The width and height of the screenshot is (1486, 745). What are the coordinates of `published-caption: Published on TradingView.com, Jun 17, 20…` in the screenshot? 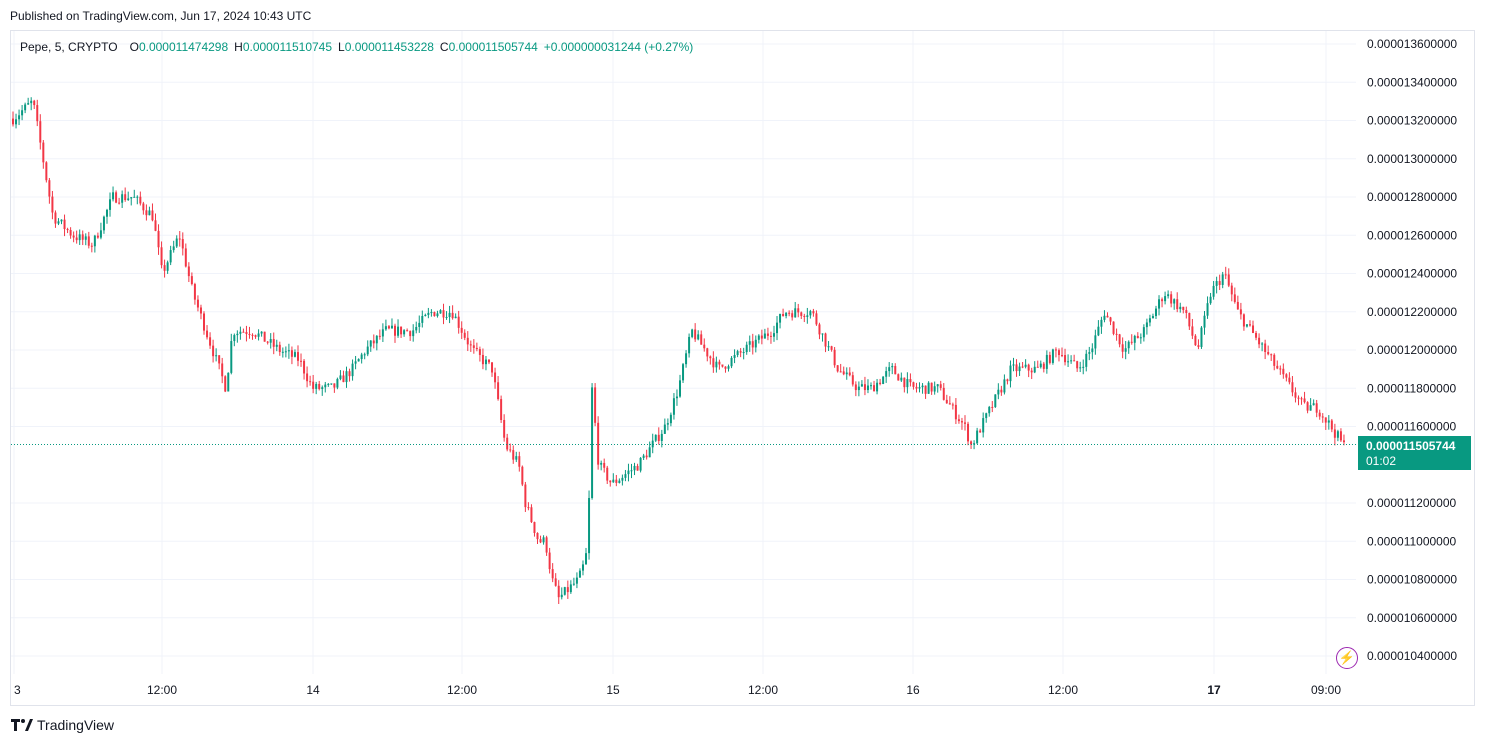 It's located at (161, 16).